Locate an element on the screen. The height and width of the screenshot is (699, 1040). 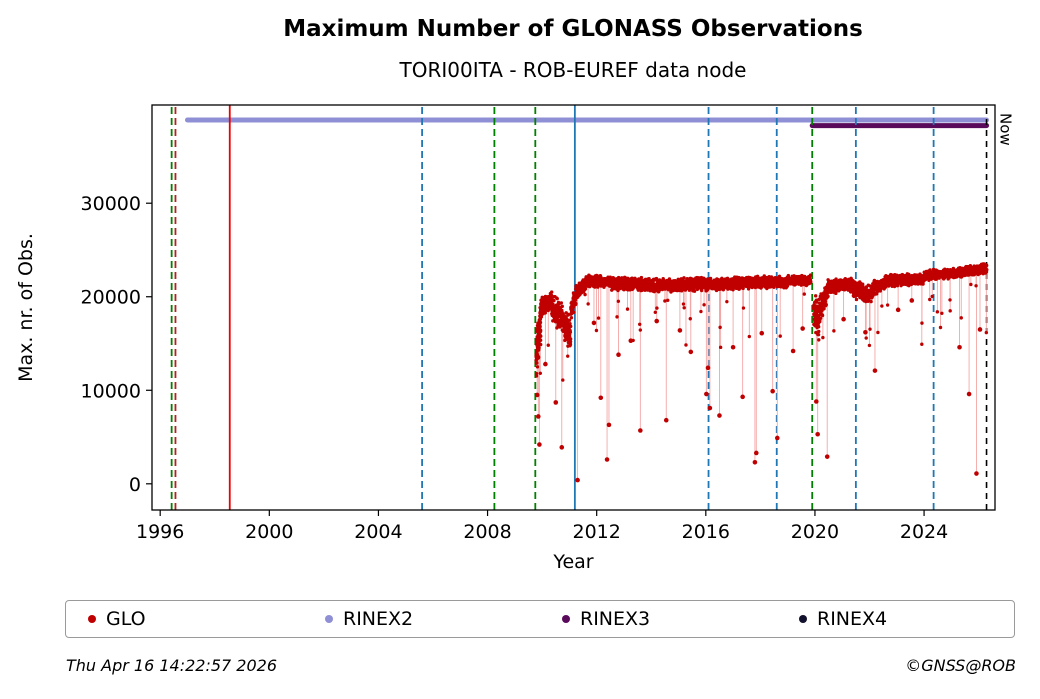
y-tick-label: 20000 is located at coordinates (111, 298).